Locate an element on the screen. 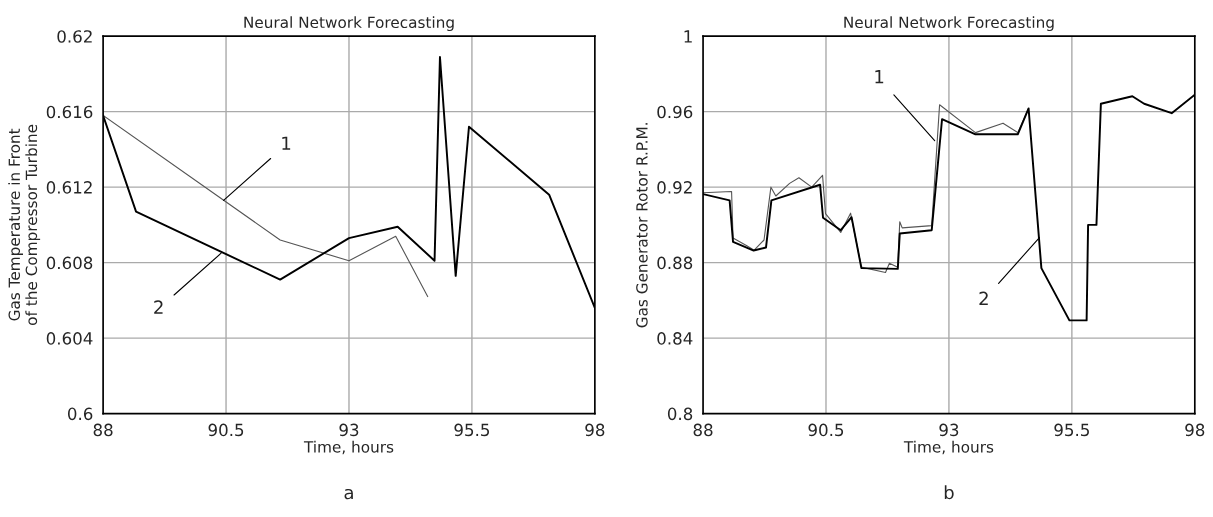  y-tick-label: 0.62 is located at coordinates (74, 36).